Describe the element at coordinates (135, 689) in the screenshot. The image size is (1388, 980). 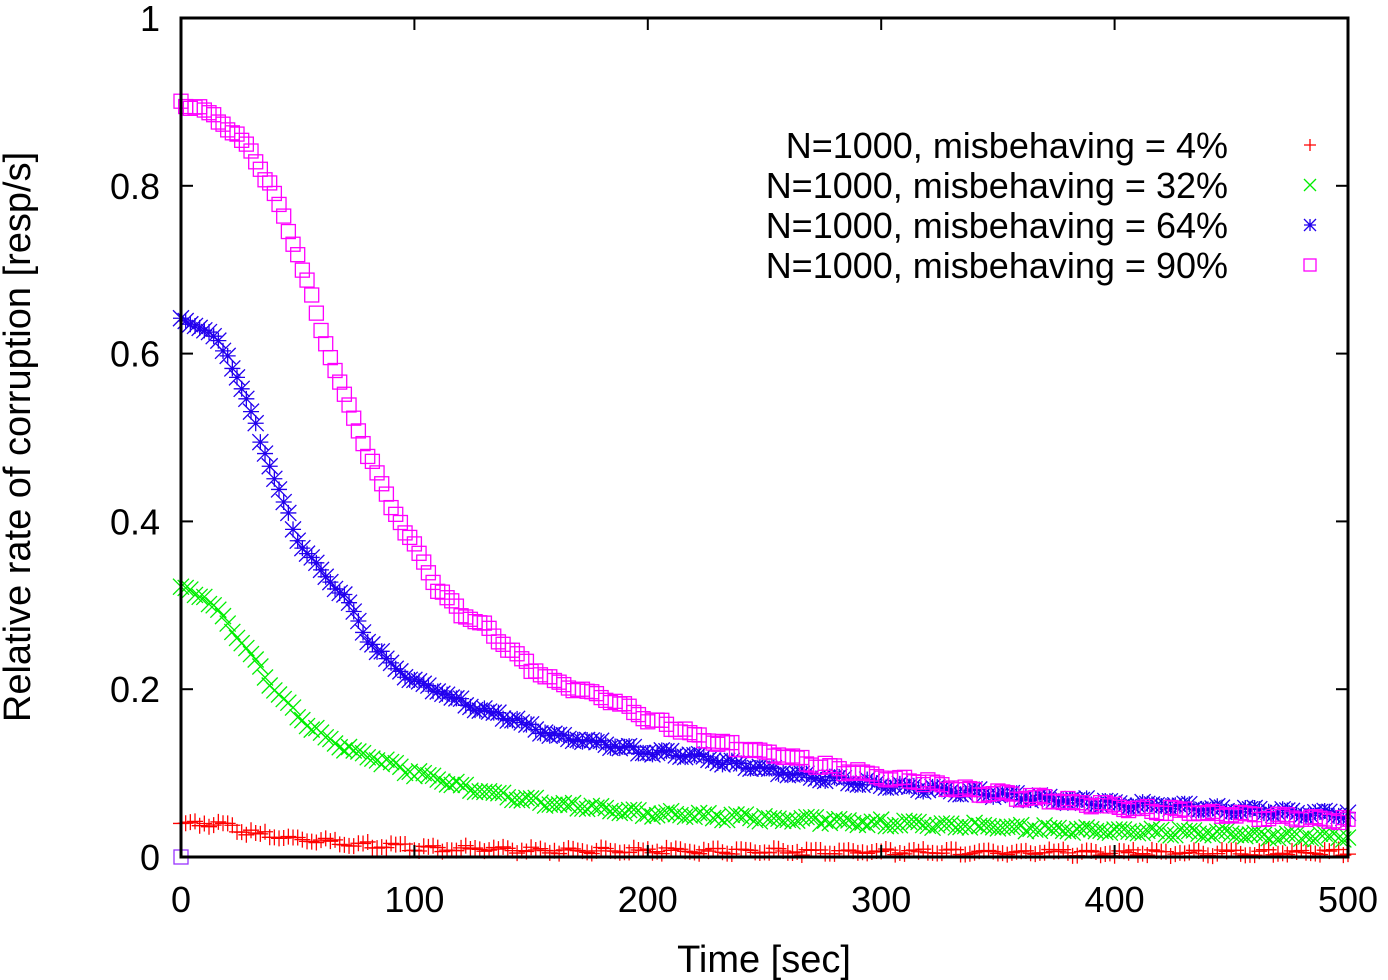
I see `y-tick-label: 0.2` at that location.